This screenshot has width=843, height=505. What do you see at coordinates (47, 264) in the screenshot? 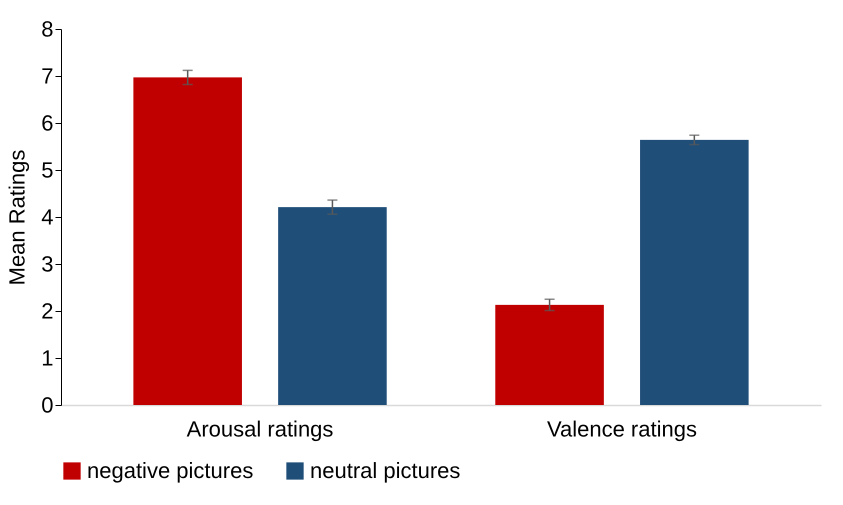
I see `y-tick-label: 3` at bounding box center [47, 264].